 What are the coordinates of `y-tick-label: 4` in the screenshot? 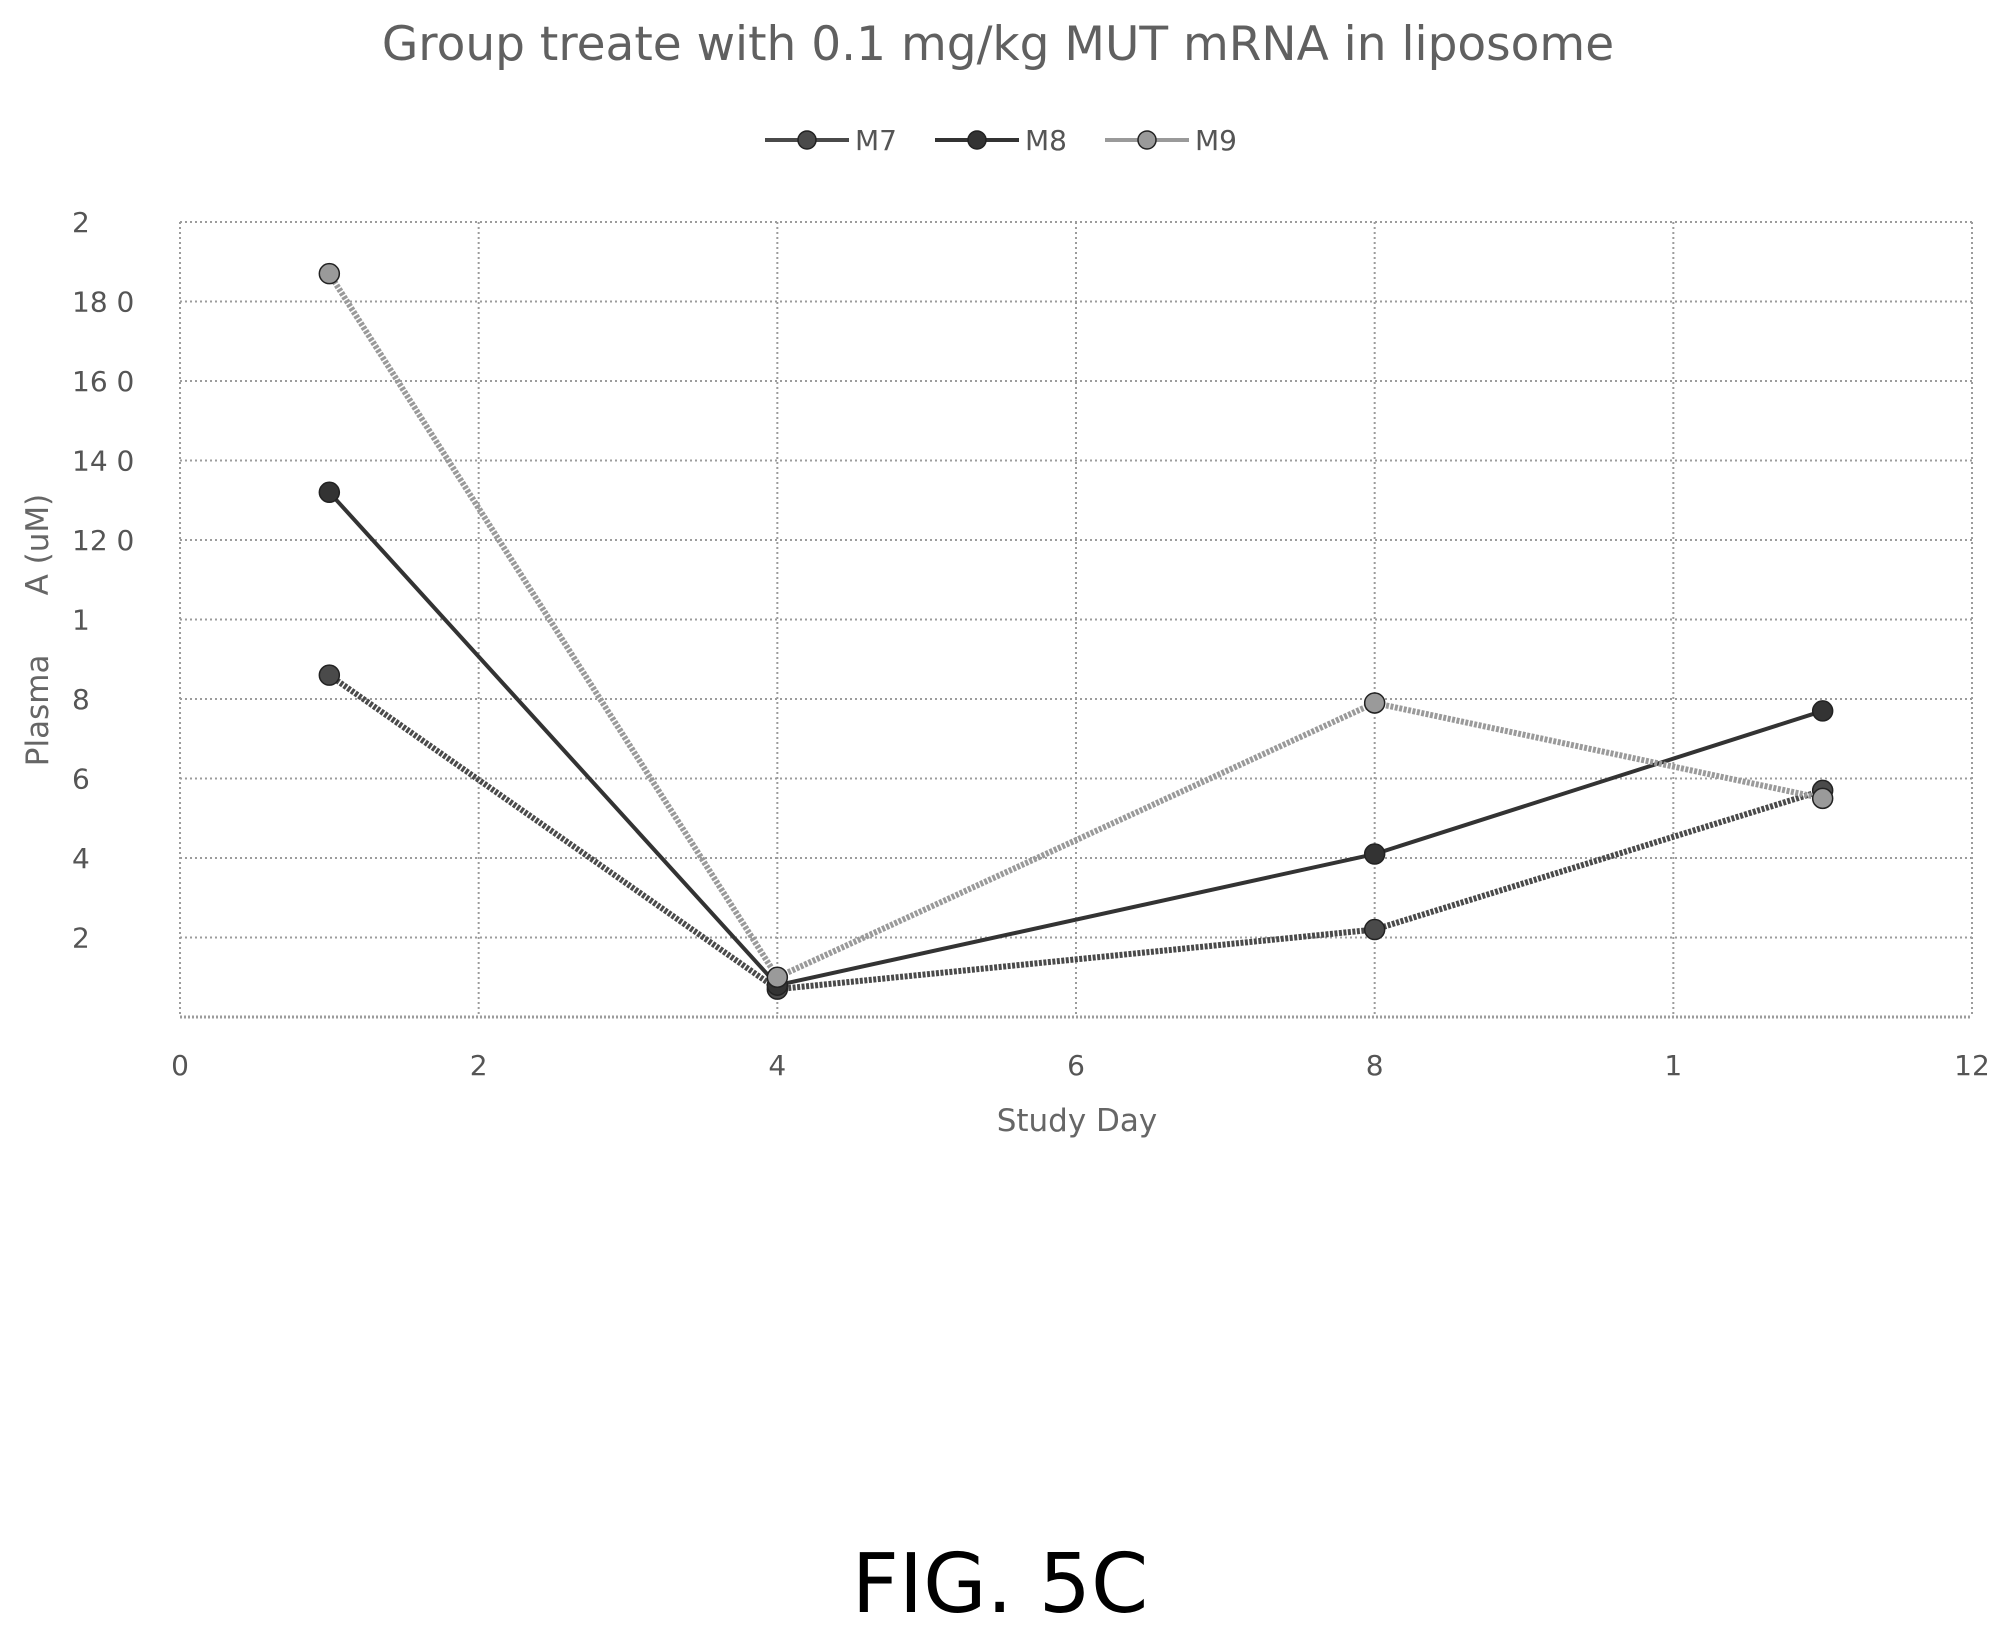 It's located at (81, 858).